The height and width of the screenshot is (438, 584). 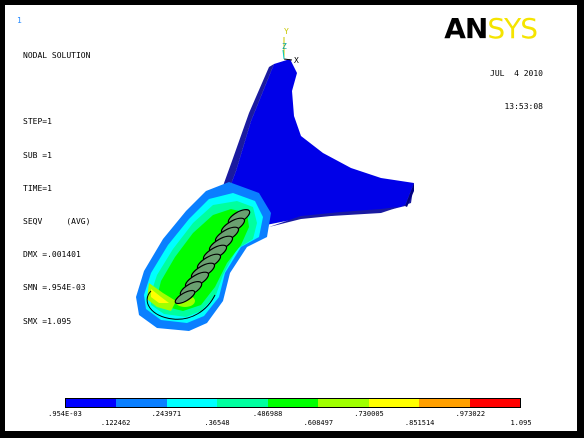 I want to click on time-text: 13:53:08, so click(x=523, y=106).